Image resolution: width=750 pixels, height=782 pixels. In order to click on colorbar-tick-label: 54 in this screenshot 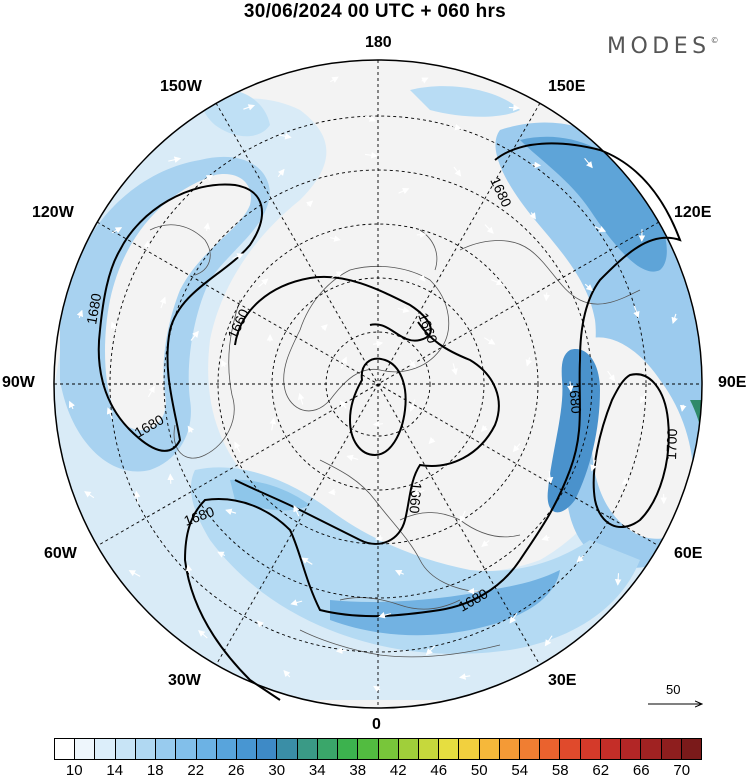, I will do `click(520, 770)`.